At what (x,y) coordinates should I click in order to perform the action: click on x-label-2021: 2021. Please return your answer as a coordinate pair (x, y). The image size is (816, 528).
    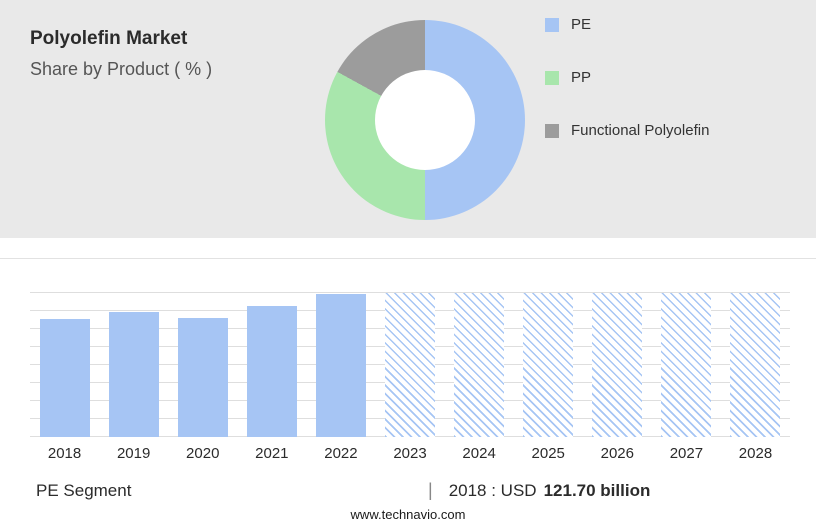
    Looking at the image, I should click on (272, 453).